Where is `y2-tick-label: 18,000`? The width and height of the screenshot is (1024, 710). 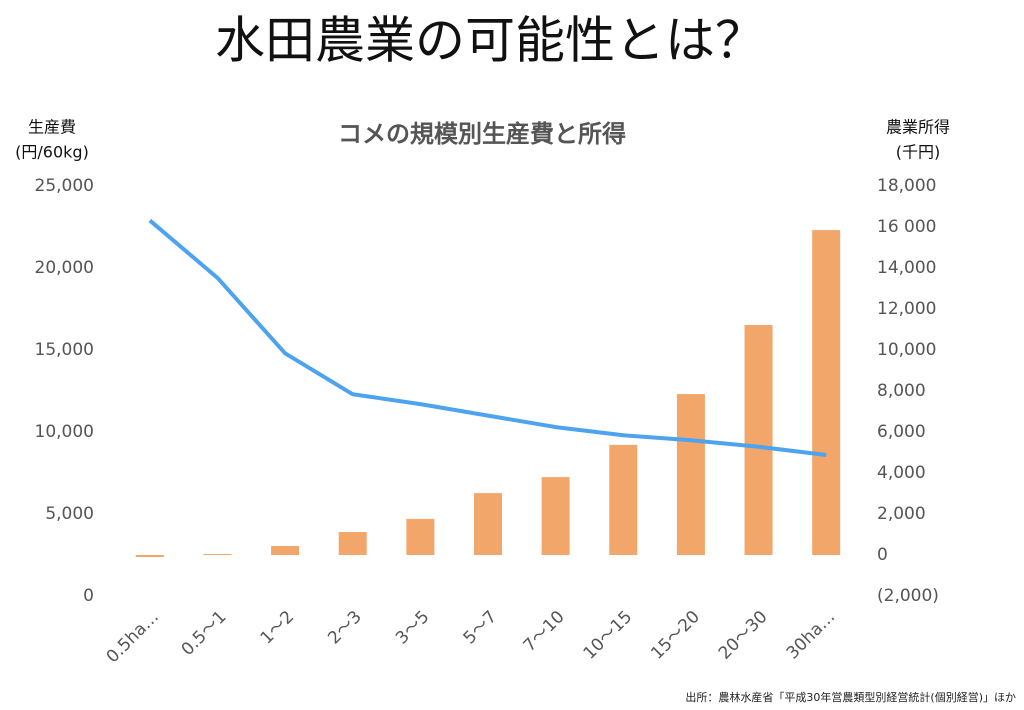 y2-tick-label: 18,000 is located at coordinates (906, 186).